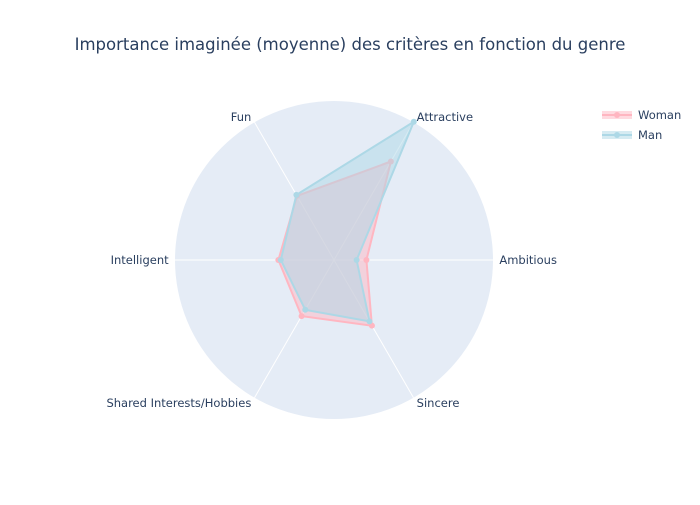  What do you see at coordinates (241, 117) in the screenshot?
I see `axis-label: Fun` at bounding box center [241, 117].